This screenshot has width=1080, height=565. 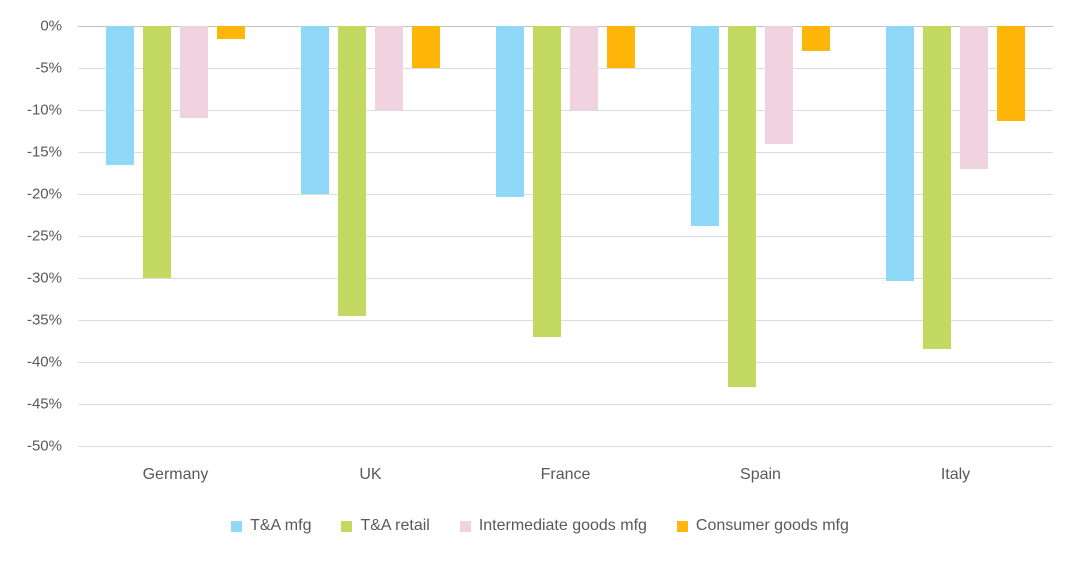 I want to click on legend-label: Consumer goods mfg, so click(x=772, y=525).